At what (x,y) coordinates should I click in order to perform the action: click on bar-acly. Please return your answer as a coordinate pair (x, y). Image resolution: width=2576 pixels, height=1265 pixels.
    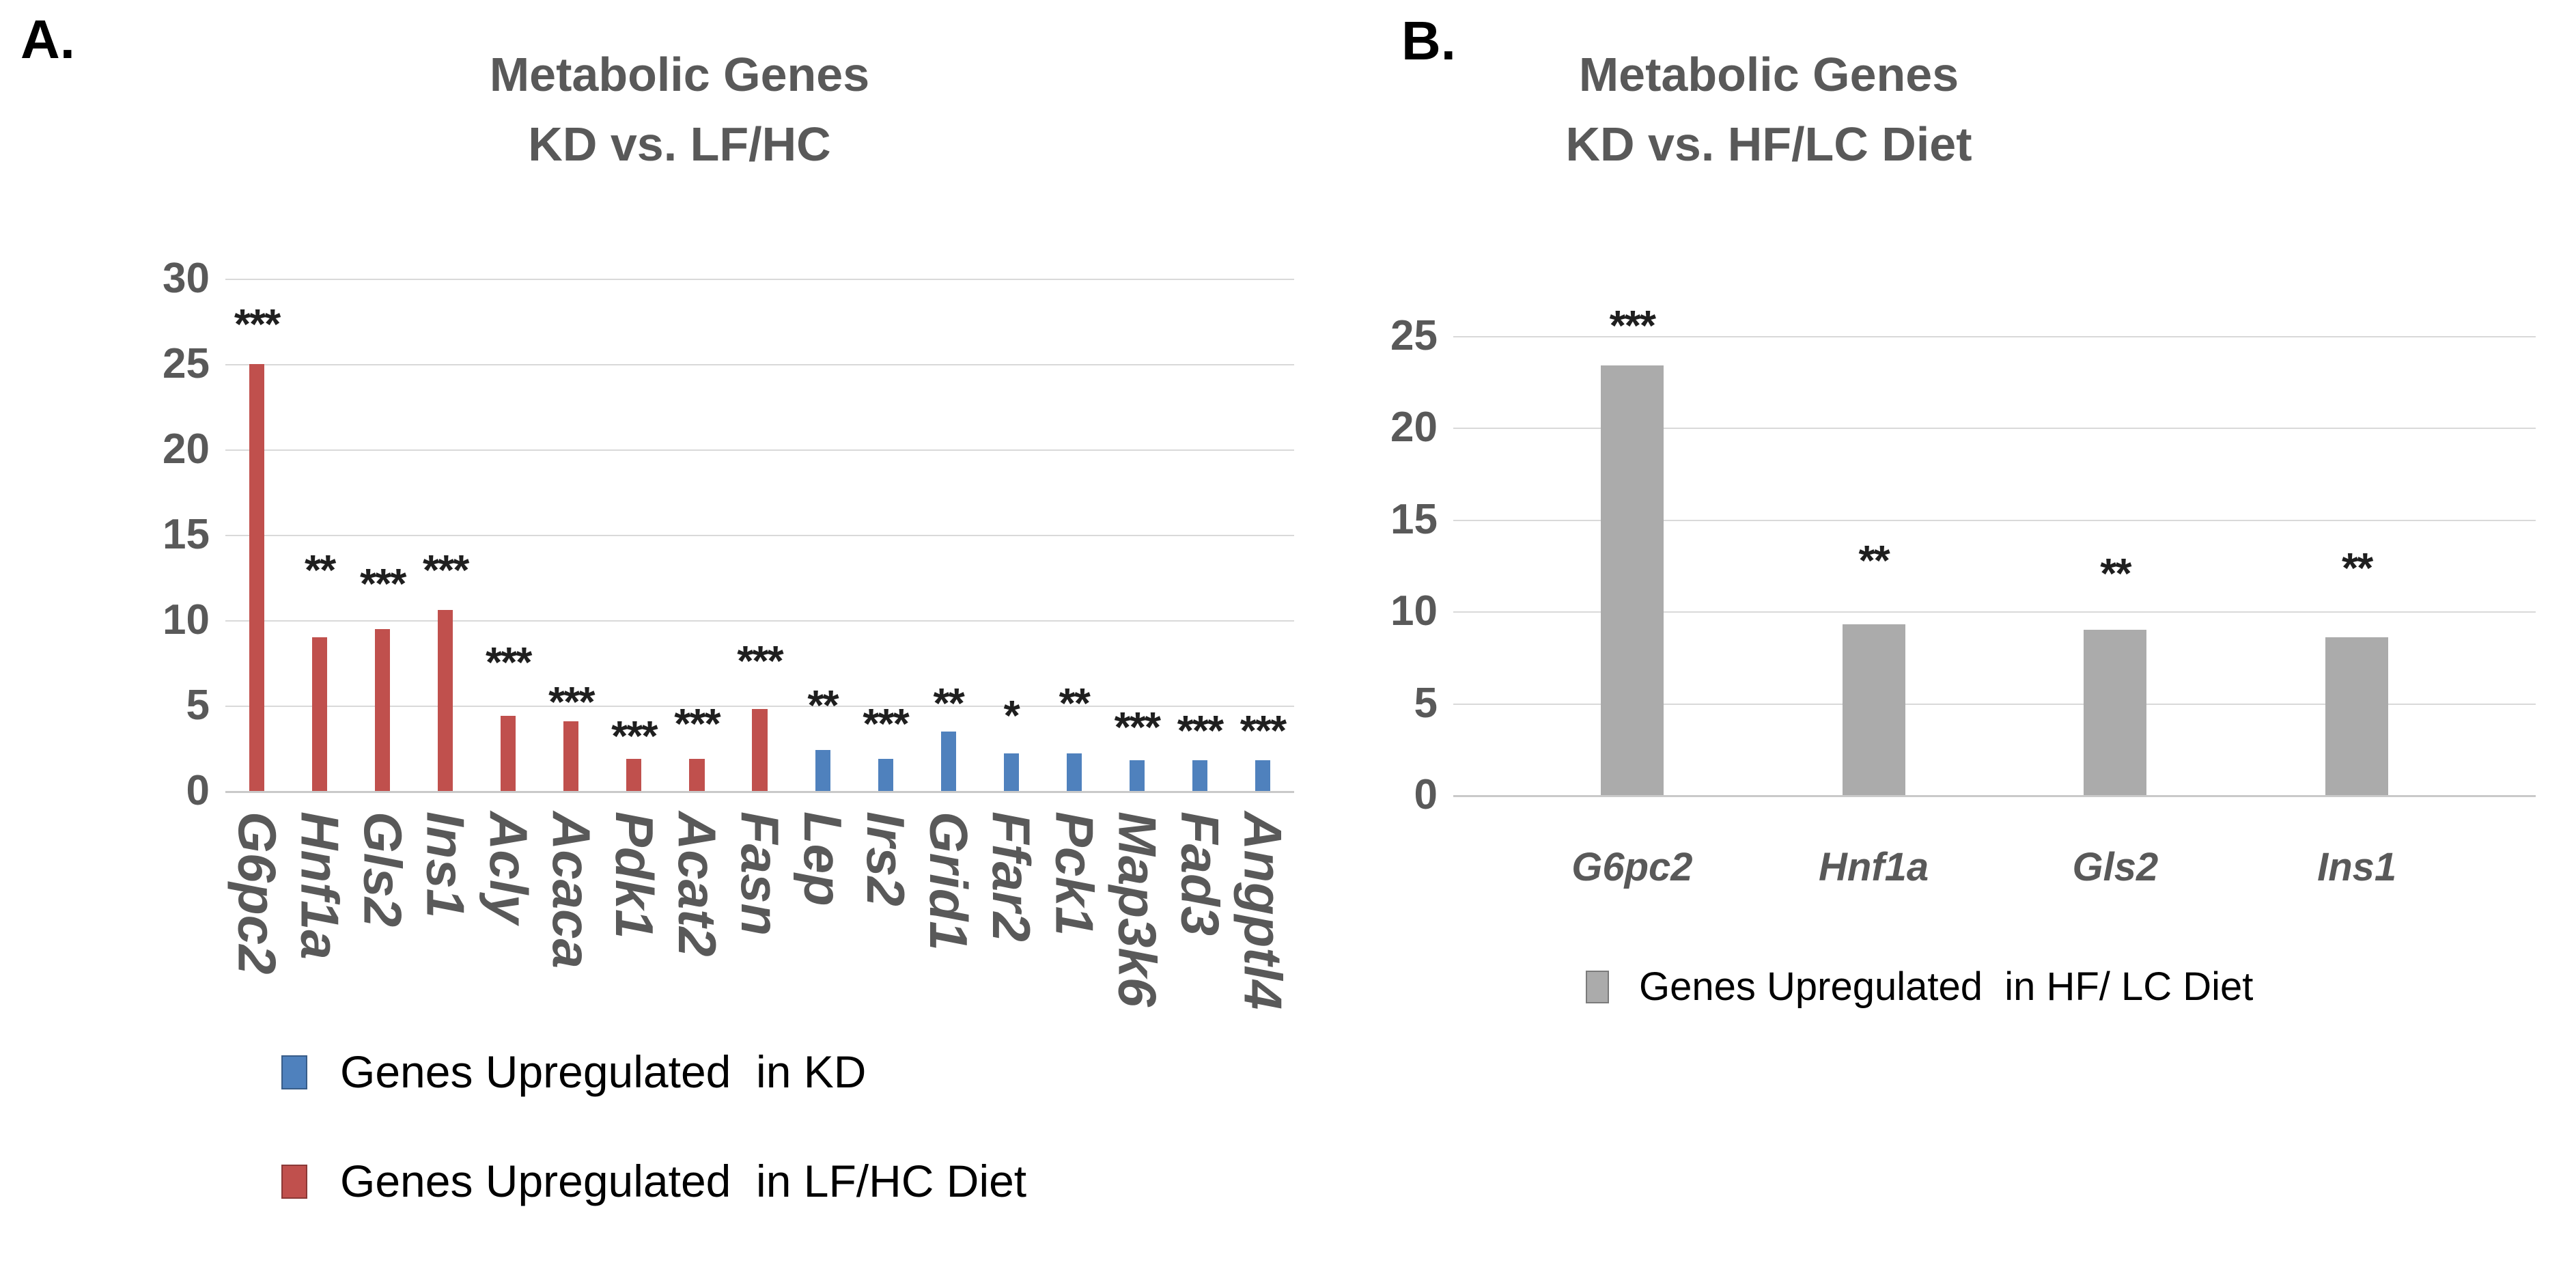
    Looking at the image, I should click on (508, 753).